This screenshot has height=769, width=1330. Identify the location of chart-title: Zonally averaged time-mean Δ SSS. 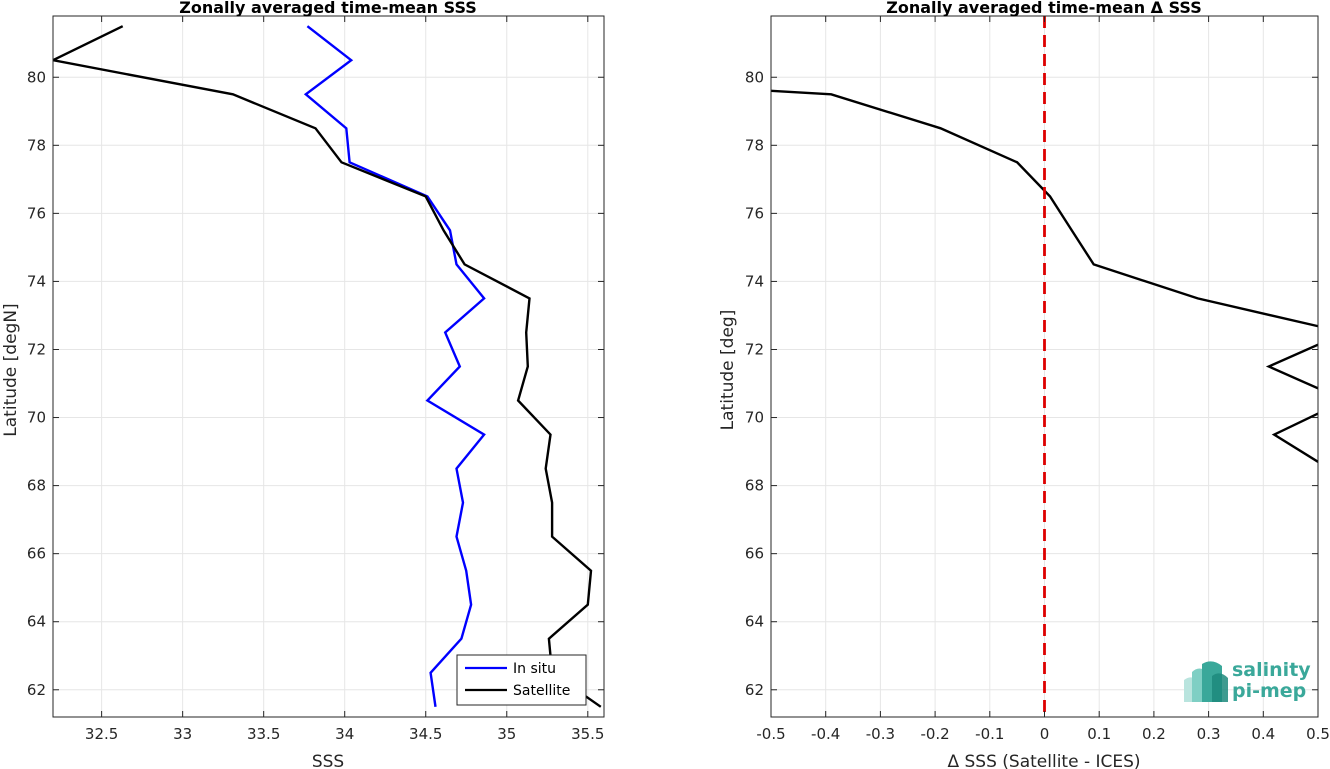
(1044, 8).